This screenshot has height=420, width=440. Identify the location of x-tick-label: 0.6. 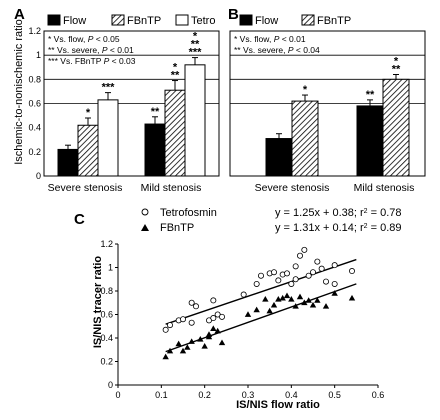
(378, 395).